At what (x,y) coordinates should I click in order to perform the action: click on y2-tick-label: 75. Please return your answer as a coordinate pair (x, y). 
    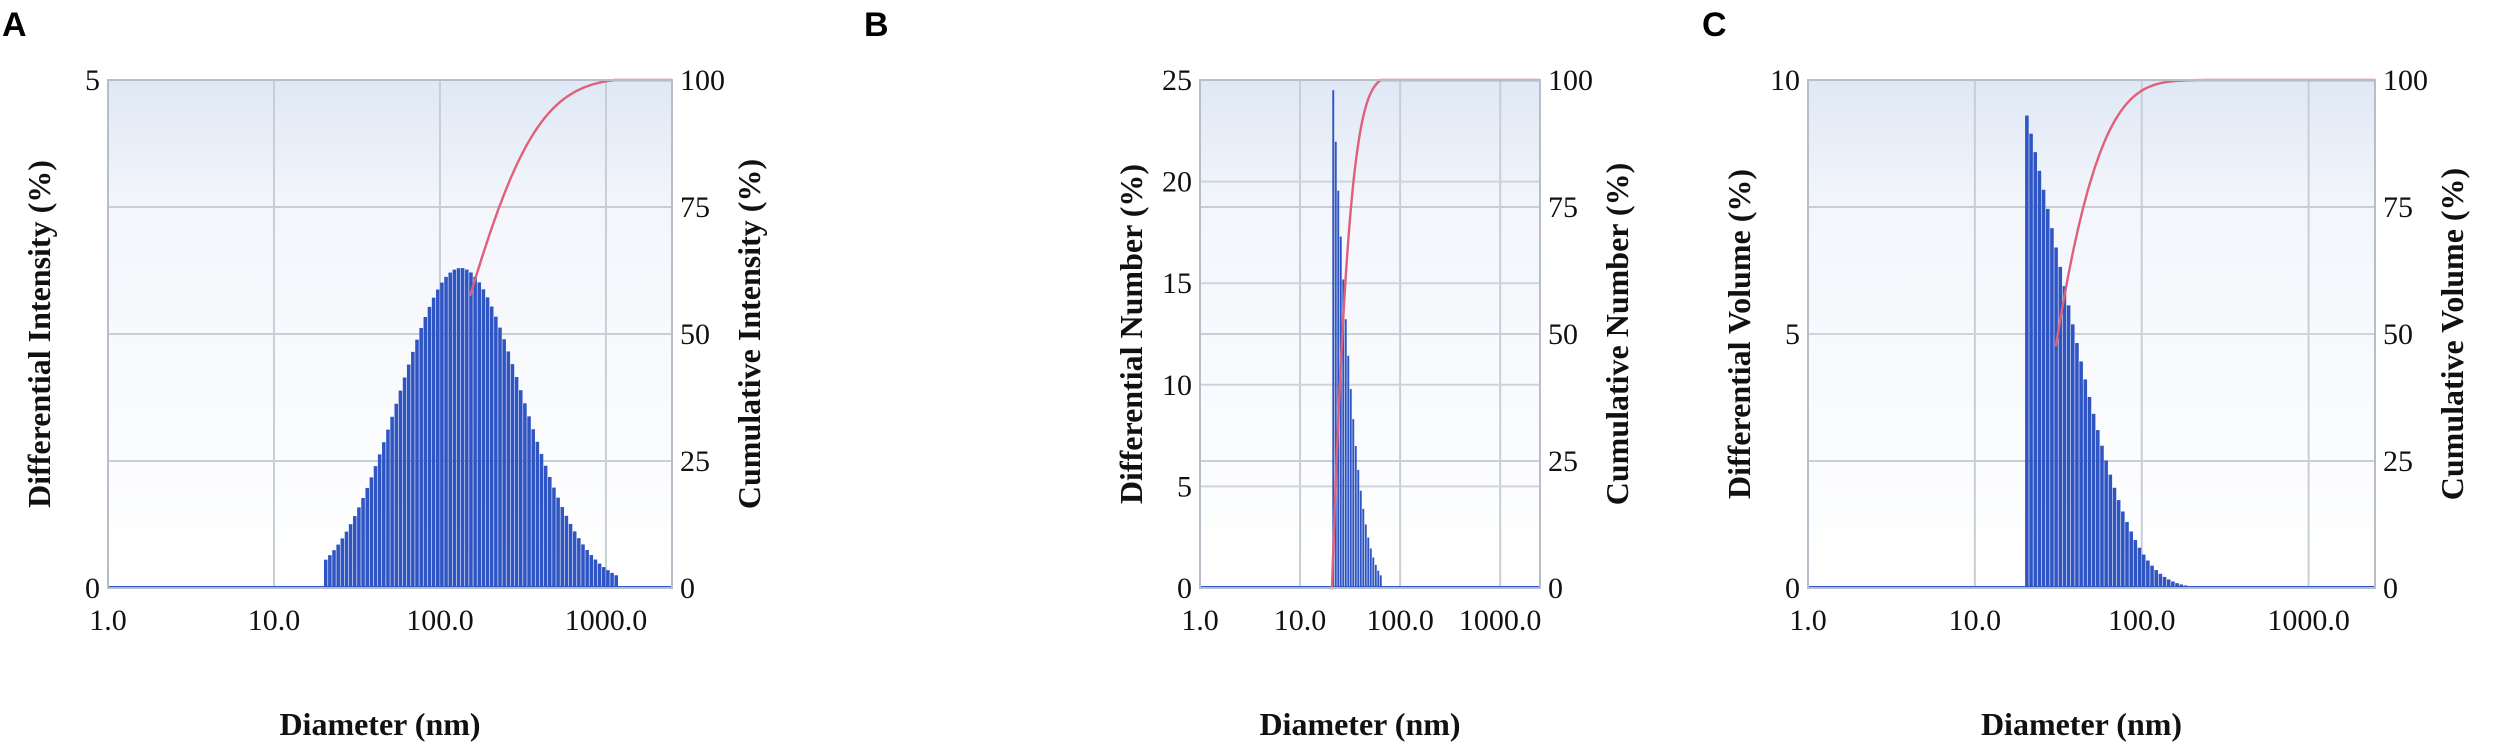
    Looking at the image, I should click on (1563, 207).